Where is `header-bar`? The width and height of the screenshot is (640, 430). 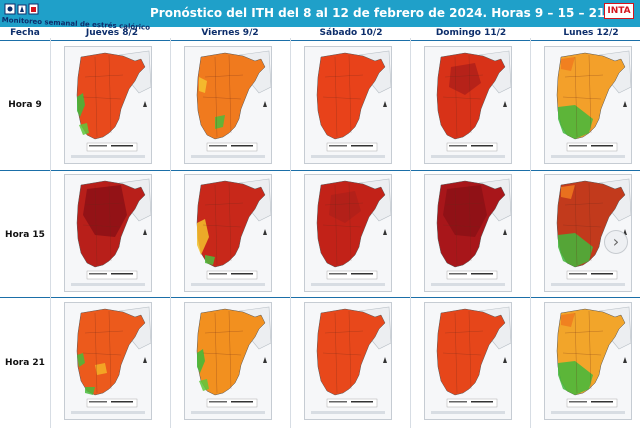 header-bar is located at coordinates (320, 13).